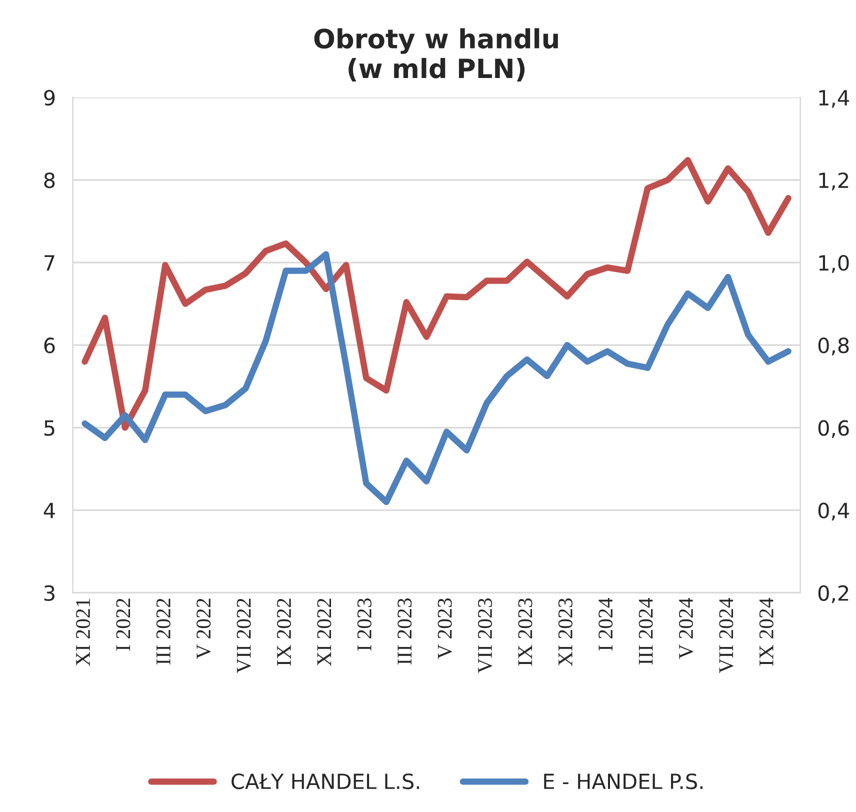 This screenshot has height=812, width=856. What do you see at coordinates (833, 429) in the screenshot?
I see `y2-tick-label: 0,6` at bounding box center [833, 429].